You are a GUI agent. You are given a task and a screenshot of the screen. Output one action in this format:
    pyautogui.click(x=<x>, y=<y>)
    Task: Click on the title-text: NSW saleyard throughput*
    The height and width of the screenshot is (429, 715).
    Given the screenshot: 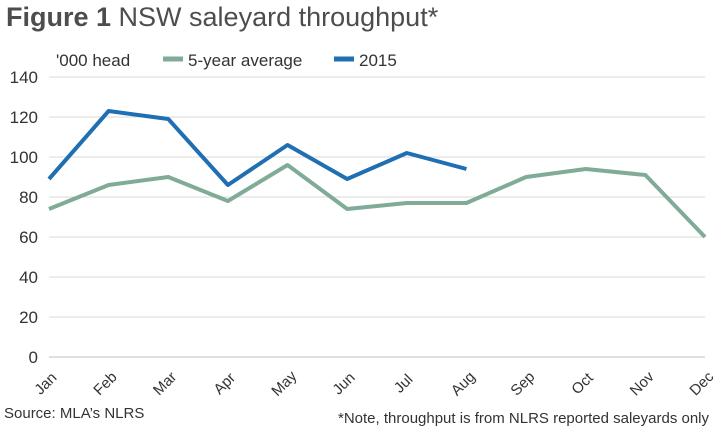 What is the action you would take?
    pyautogui.click(x=278, y=17)
    